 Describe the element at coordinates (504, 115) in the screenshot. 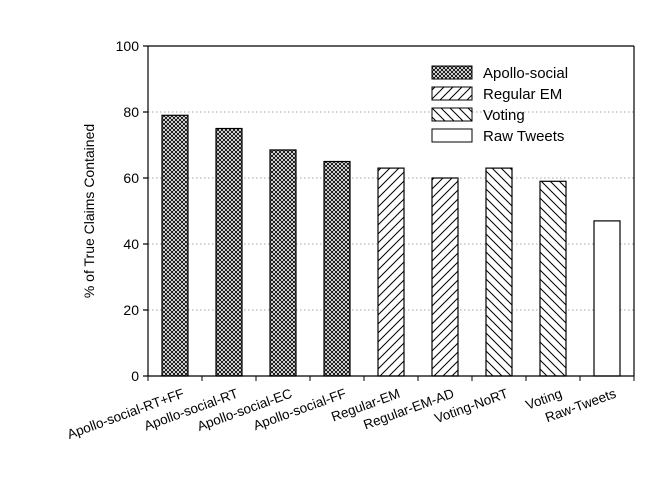

I see `legend-label: Voting` at that location.